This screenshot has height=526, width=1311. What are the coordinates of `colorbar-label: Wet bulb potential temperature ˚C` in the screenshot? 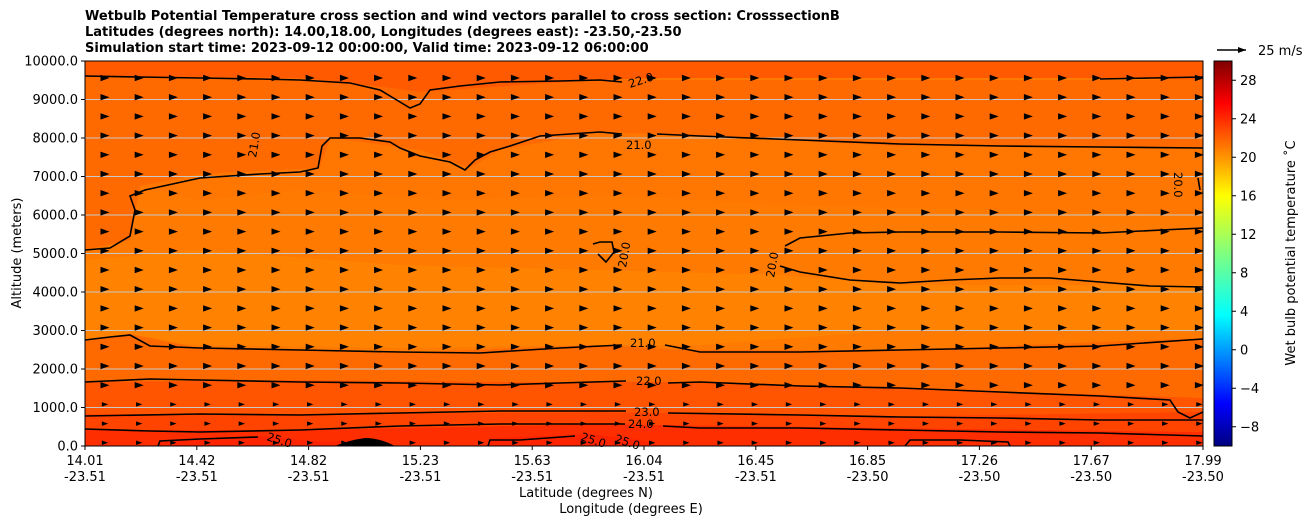 It's located at (1291, 252).